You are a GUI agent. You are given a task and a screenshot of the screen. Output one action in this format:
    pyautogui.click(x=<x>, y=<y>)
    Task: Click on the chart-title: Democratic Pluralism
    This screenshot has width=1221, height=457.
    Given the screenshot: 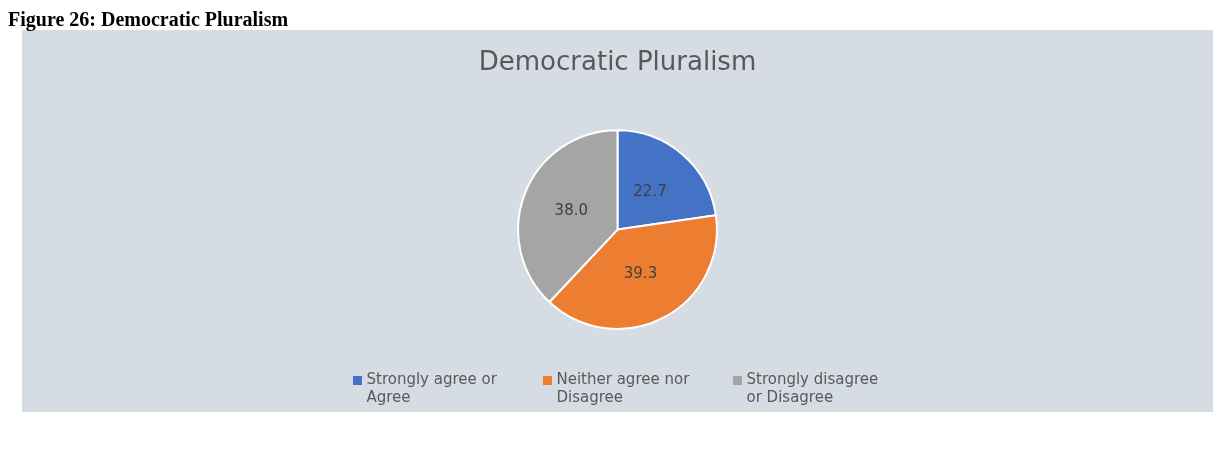 What is the action you would take?
    pyautogui.click(x=617, y=61)
    